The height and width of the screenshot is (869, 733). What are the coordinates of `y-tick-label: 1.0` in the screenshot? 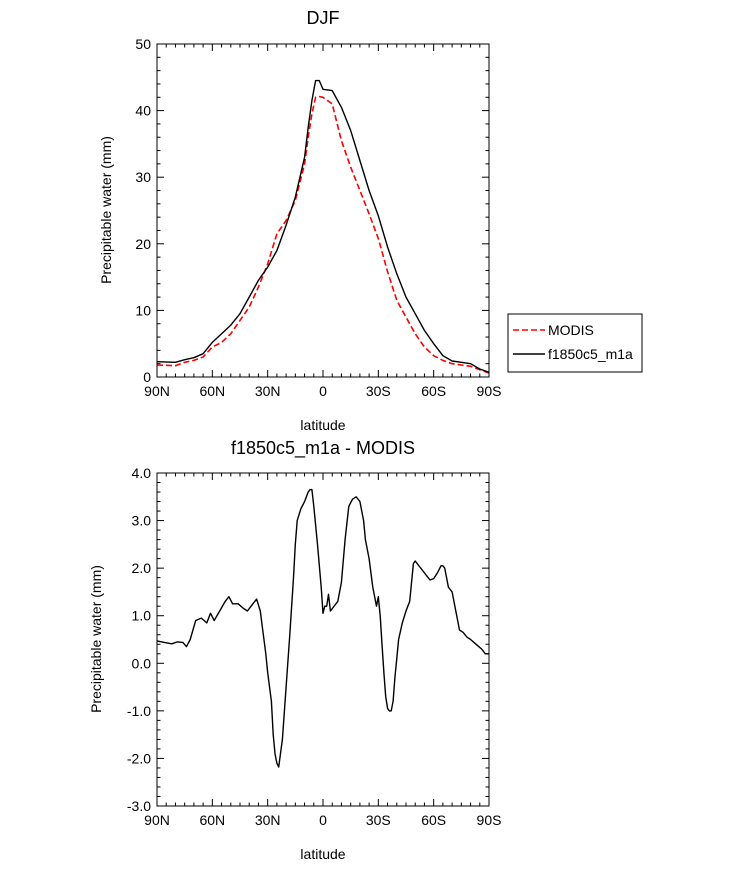 It's located at (142, 616).